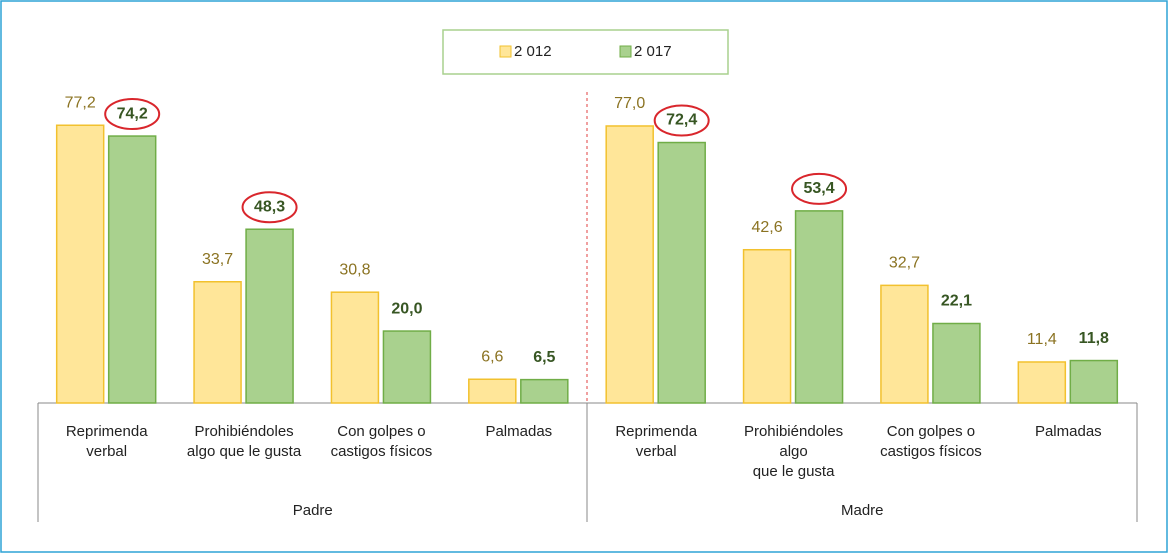 Image resolution: width=1169 pixels, height=559 pixels. I want to click on value-label: 74,2, so click(132, 113).